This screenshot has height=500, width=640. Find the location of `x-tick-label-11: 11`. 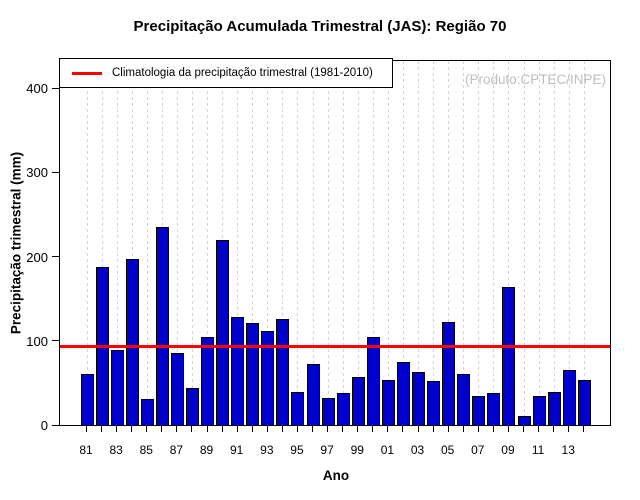

x-tick-label-11: 11 is located at coordinates (538, 450).